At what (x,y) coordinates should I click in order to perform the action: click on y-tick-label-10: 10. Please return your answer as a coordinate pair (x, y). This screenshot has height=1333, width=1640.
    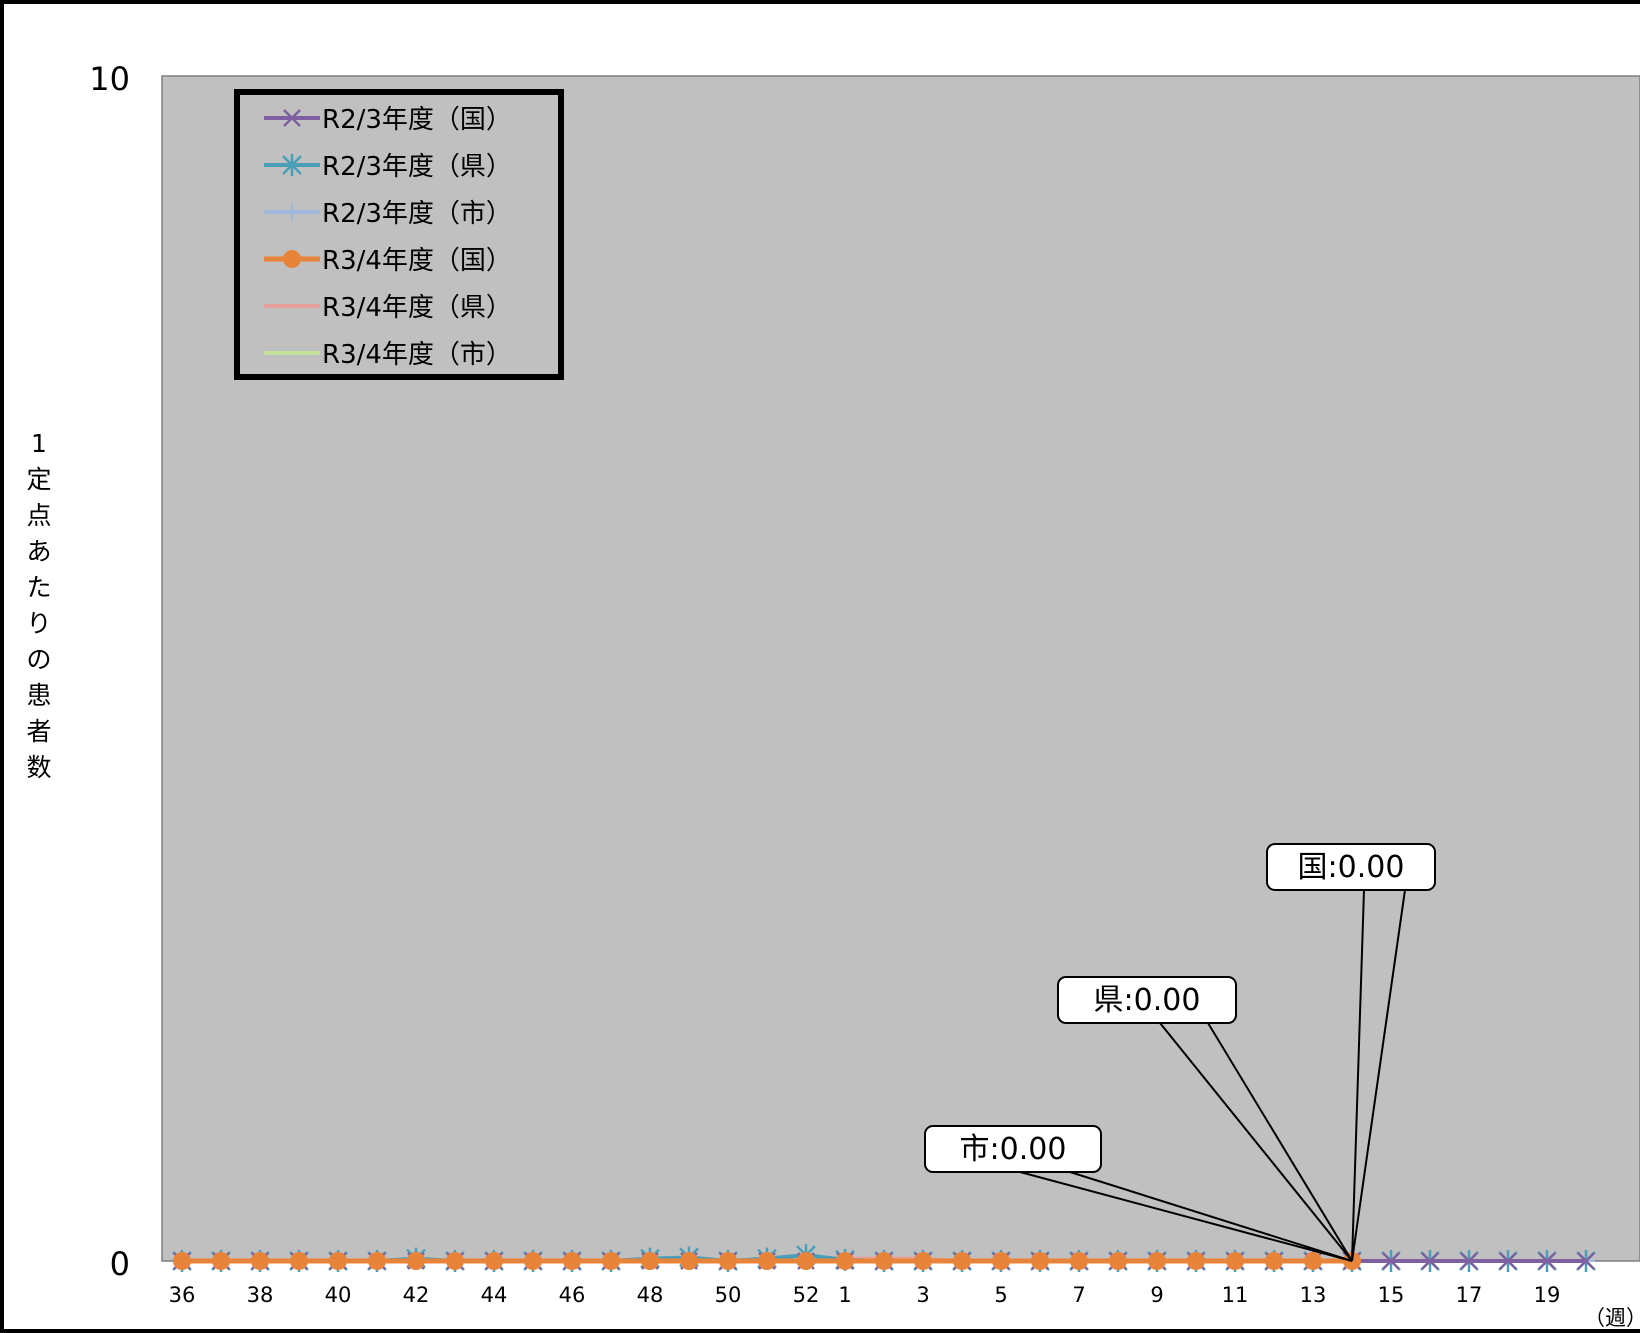
    Looking at the image, I should click on (109, 79).